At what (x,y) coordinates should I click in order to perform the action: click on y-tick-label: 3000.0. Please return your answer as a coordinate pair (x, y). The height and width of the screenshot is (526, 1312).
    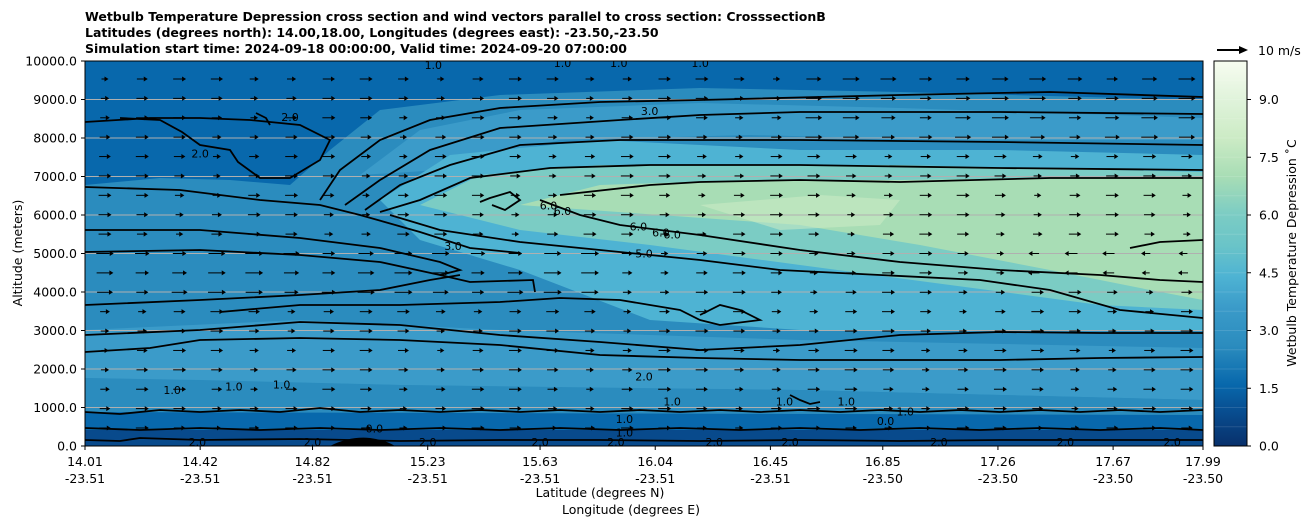
    Looking at the image, I should click on (55, 330).